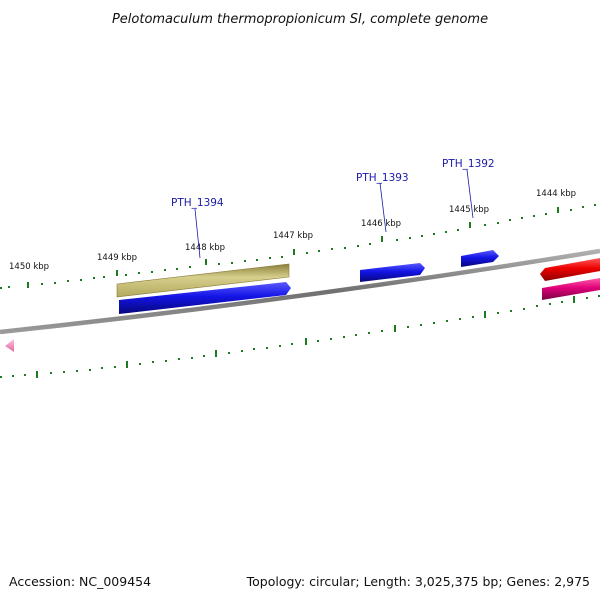 Image resolution: width=600 pixels, height=600 pixels. Describe the element at coordinates (80, 581) in the screenshot. I see `accession-text: Accession: NC_009454` at that location.